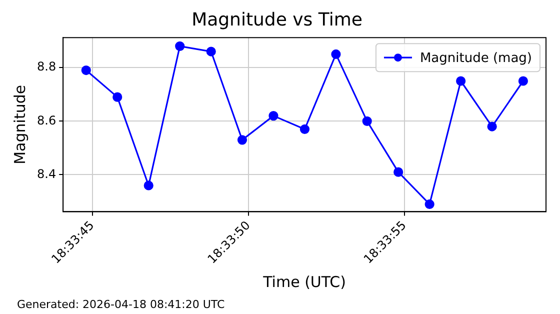  I want to click on y-tick-label: 8.4, so click(46, 173).